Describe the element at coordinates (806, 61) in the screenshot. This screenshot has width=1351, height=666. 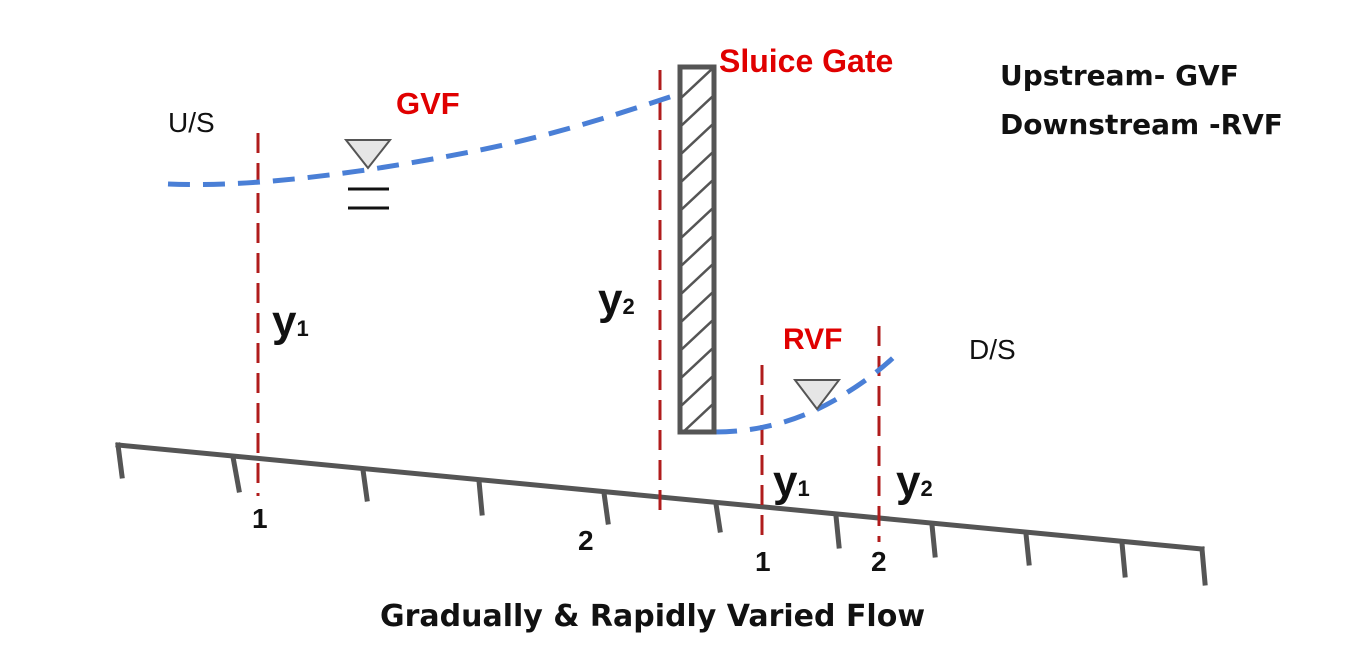
I see `sluice-gate-label: Sluice Gate` at that location.